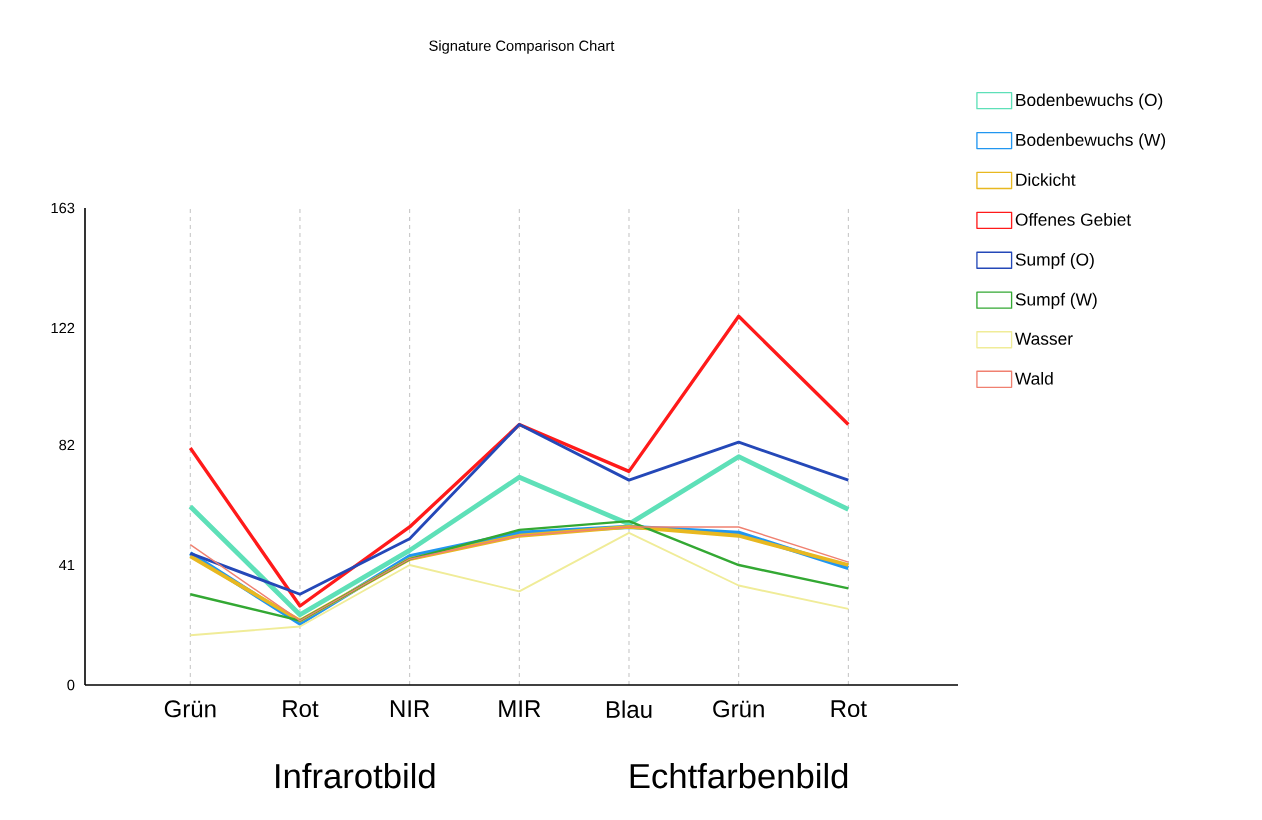 The height and width of the screenshot is (820, 1262). I want to click on y-tick-label: 122, so click(63, 328).